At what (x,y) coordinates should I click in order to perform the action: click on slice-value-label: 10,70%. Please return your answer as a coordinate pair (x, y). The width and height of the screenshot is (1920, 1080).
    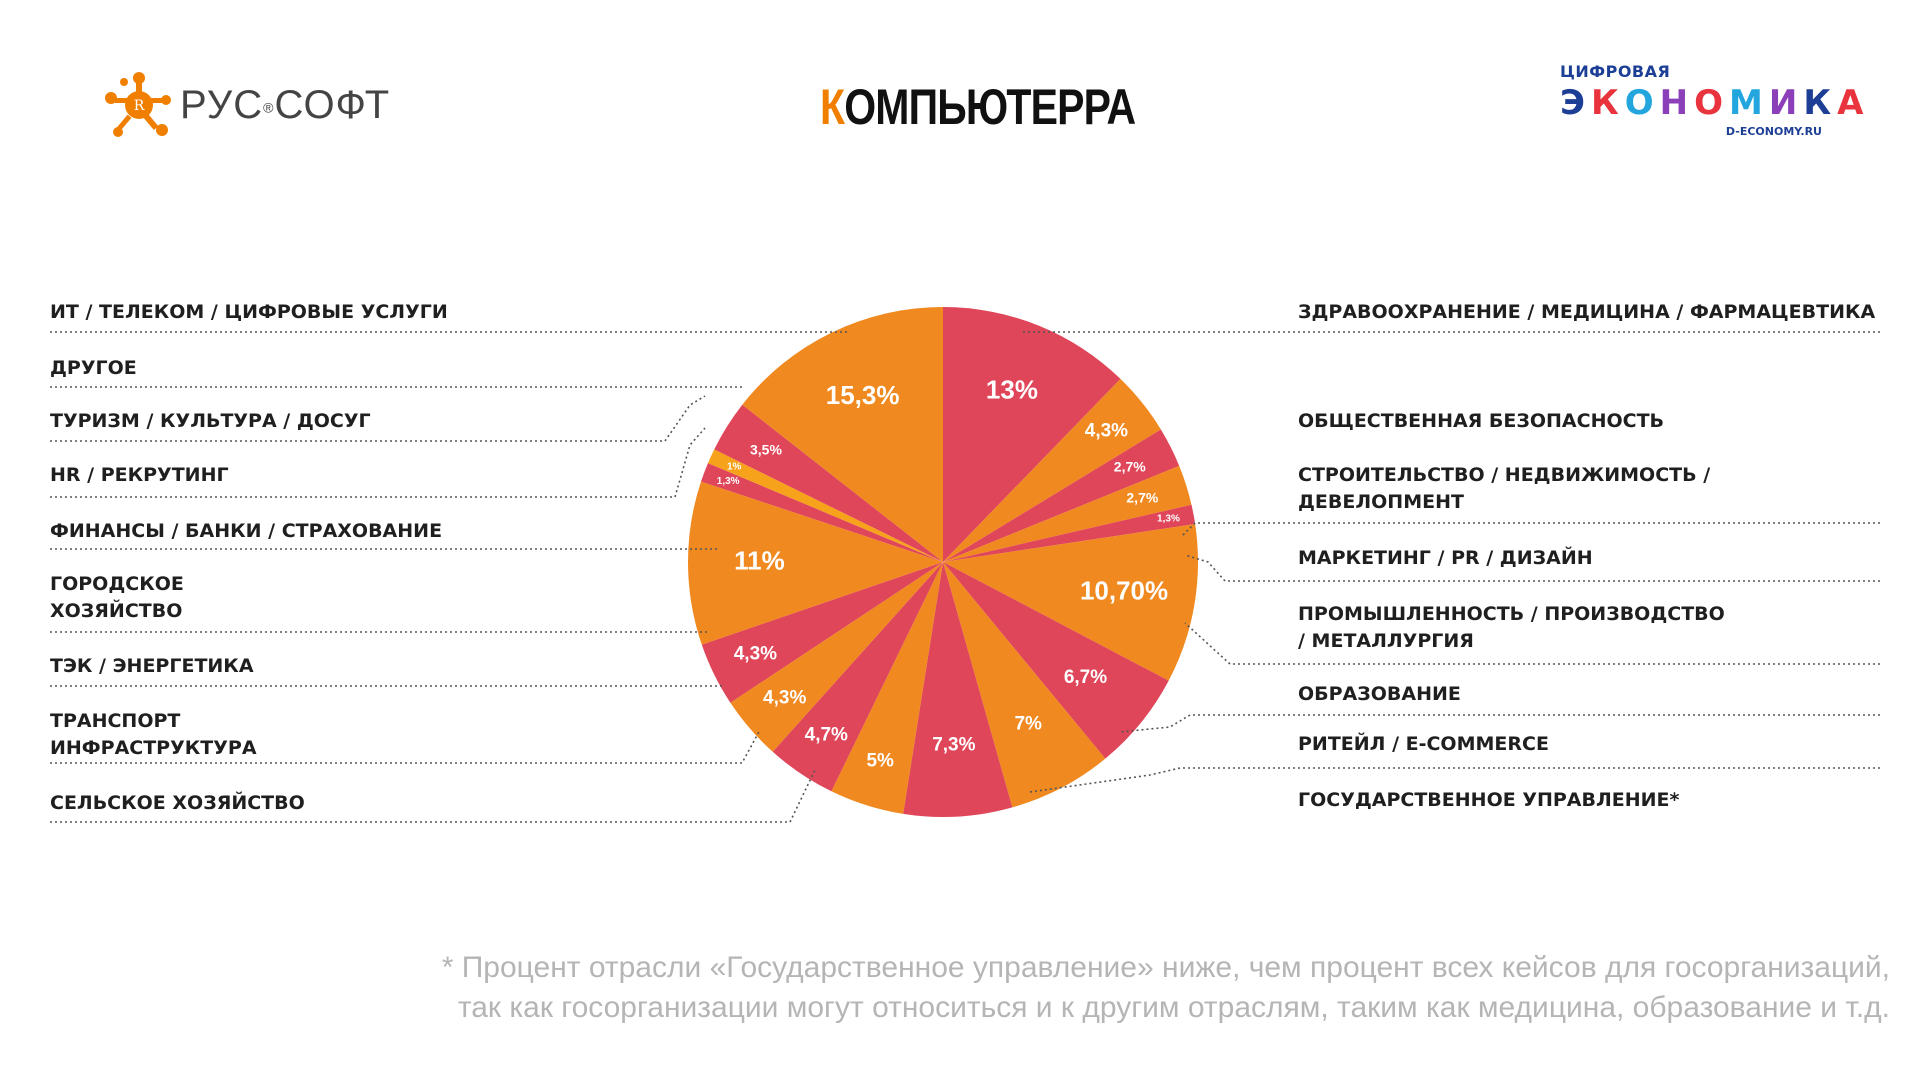
    Looking at the image, I should click on (1124, 590).